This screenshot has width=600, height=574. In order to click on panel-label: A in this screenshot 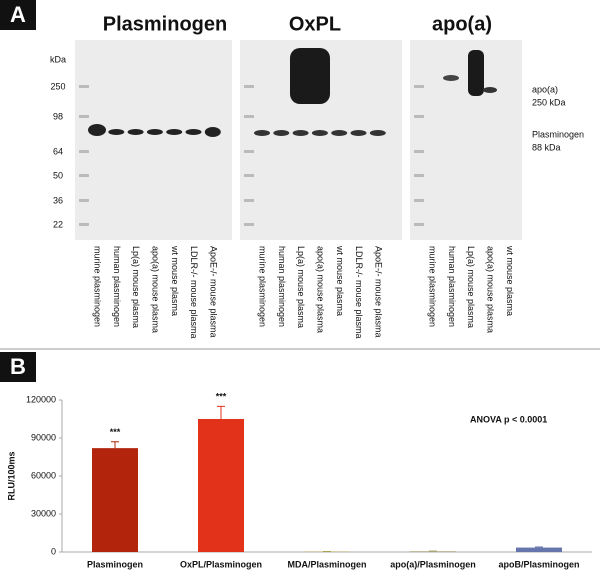, I will do `click(18, 14)`.